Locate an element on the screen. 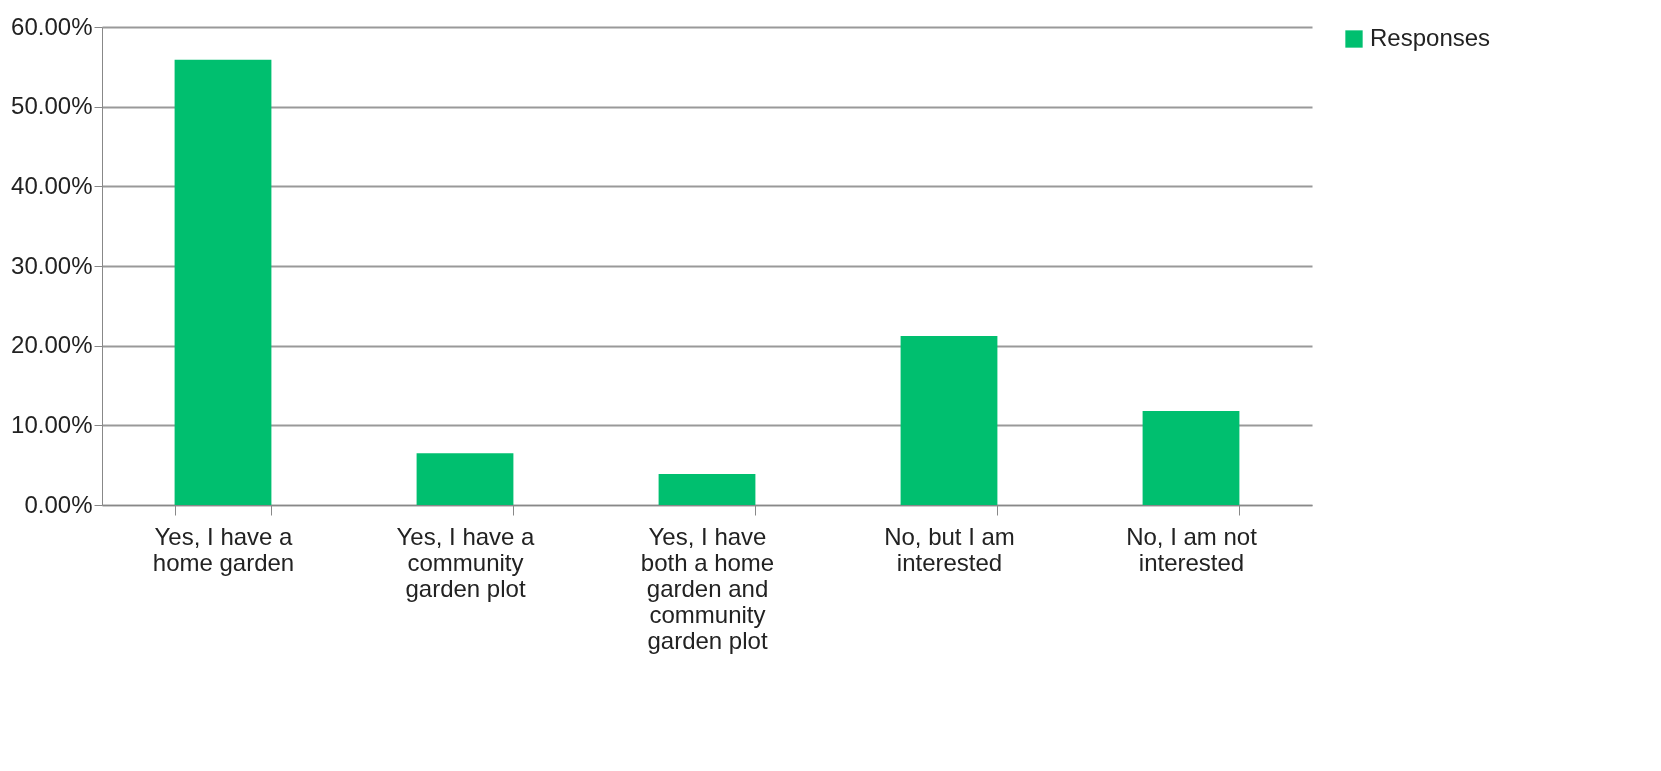 This screenshot has height=771, width=1661. y-tick-label: 30.00% is located at coordinates (52, 265).